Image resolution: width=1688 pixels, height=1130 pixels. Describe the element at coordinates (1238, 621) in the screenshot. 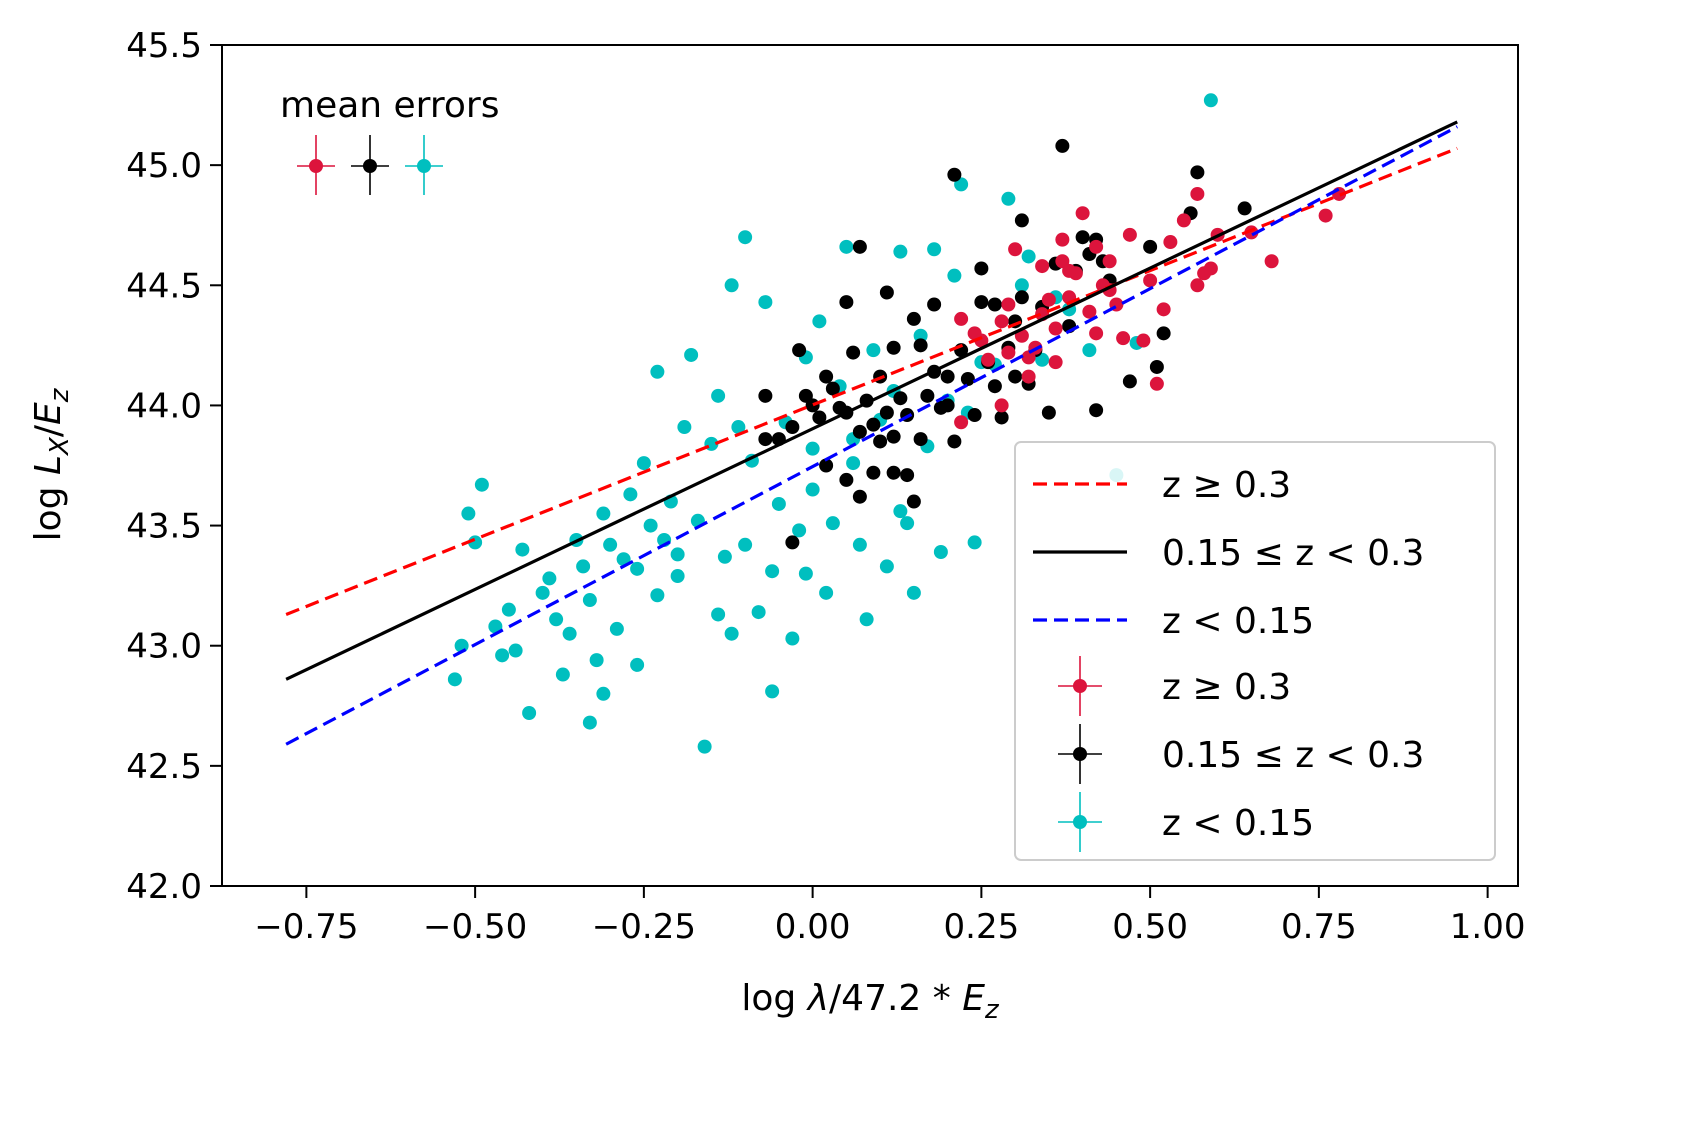

I see `legend-label: z < 0.15` at that location.